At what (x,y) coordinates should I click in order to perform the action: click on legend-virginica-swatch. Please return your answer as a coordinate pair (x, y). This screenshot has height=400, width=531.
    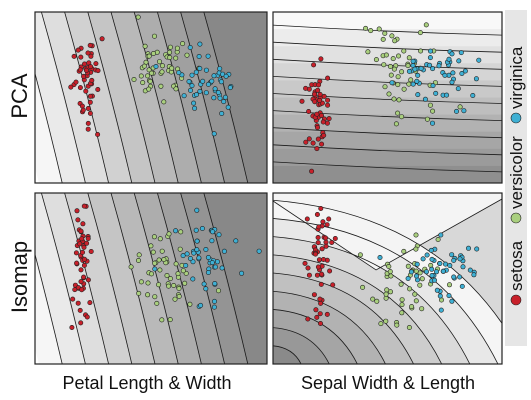
    Looking at the image, I should click on (516, 118).